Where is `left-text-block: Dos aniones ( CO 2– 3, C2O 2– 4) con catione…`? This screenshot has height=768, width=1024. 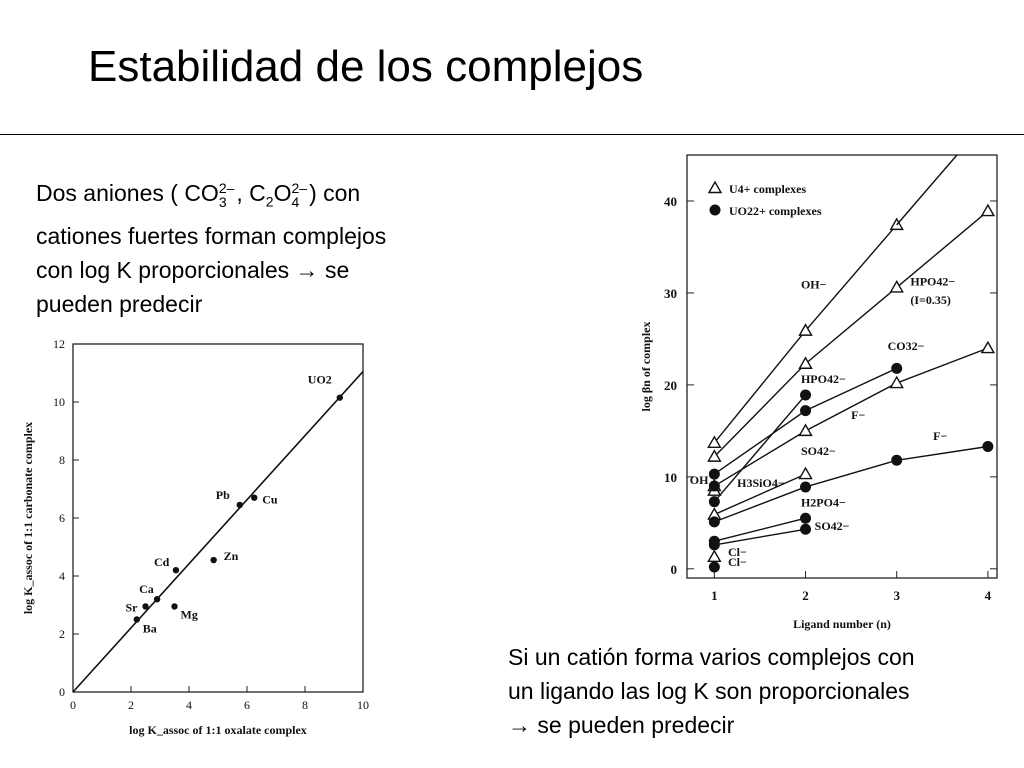
left-text-block: Dos aniones ( CO 2– 3, C2O 2– 4) con catione… is located at coordinates (261, 248).